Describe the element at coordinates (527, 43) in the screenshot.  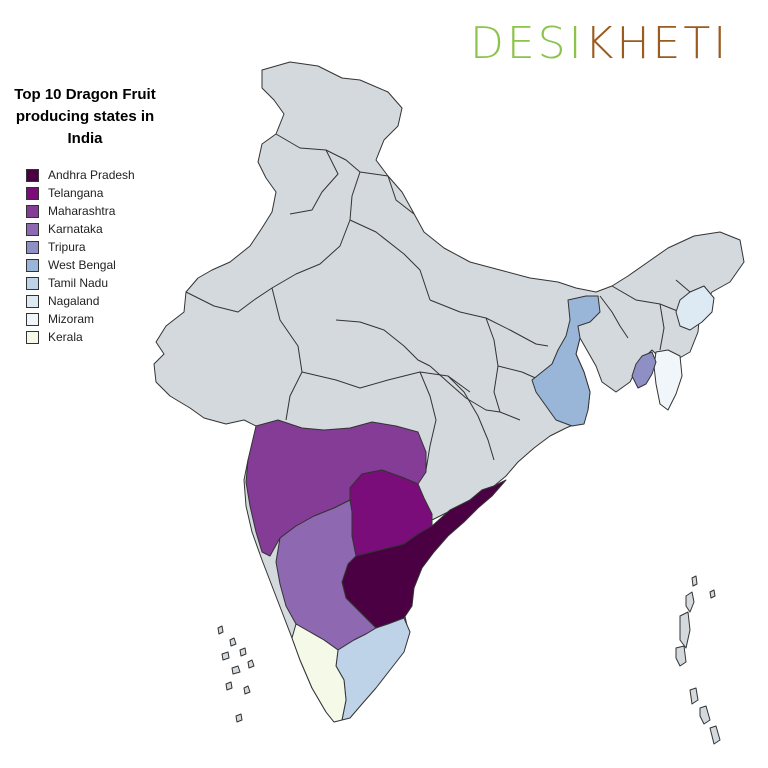
I see `logo-text-desi: DESI` at that location.